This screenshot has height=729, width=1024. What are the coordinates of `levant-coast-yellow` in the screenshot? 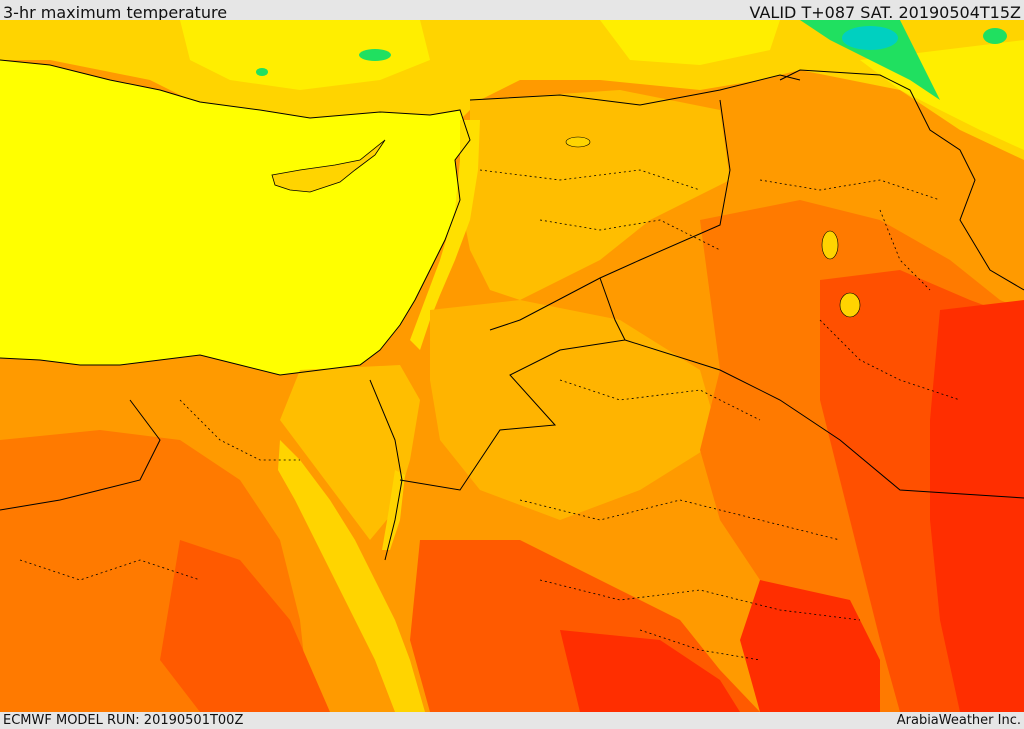 It's located at (445, 235).